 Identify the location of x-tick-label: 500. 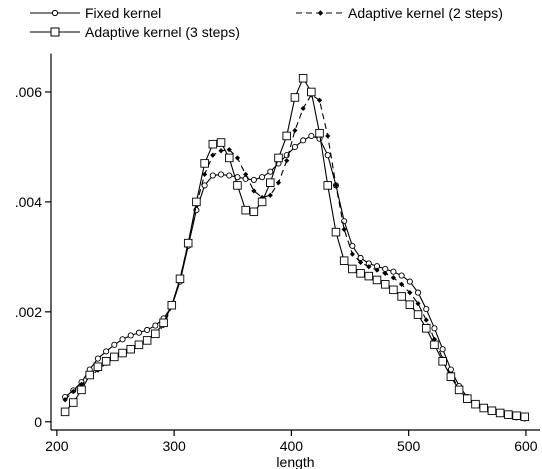
(409, 446).